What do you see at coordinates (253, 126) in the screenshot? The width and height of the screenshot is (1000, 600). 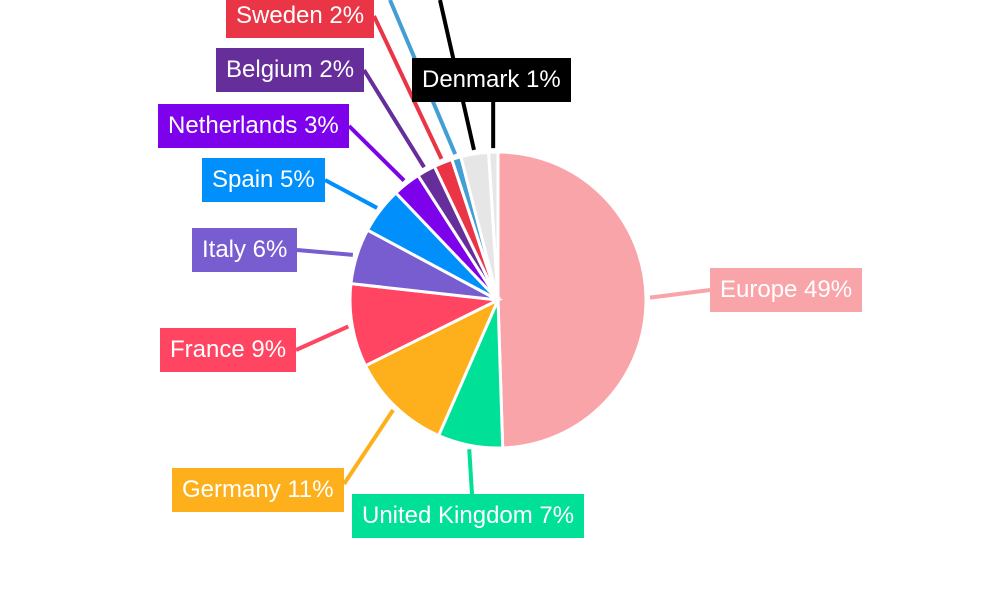 I see `label-netherlands: Netherlands 3%` at bounding box center [253, 126].